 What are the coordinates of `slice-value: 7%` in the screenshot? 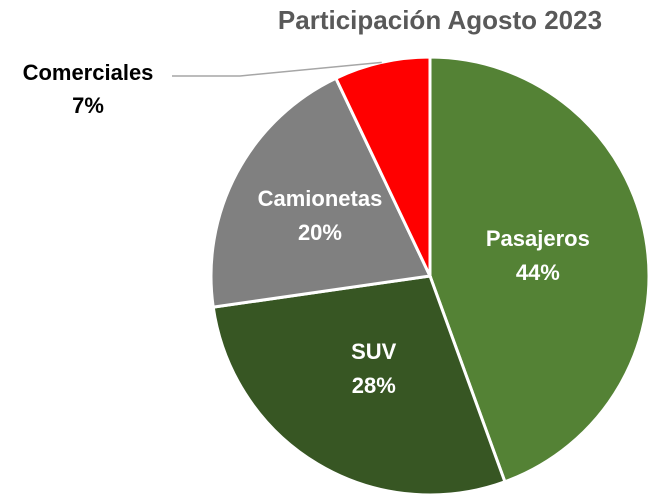 It's located at (88, 105).